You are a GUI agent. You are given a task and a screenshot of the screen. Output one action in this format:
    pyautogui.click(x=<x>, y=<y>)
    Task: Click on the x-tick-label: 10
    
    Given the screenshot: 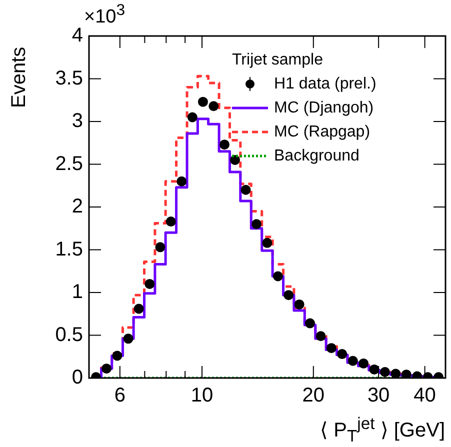 What is the action you would take?
    pyautogui.click(x=202, y=395)
    